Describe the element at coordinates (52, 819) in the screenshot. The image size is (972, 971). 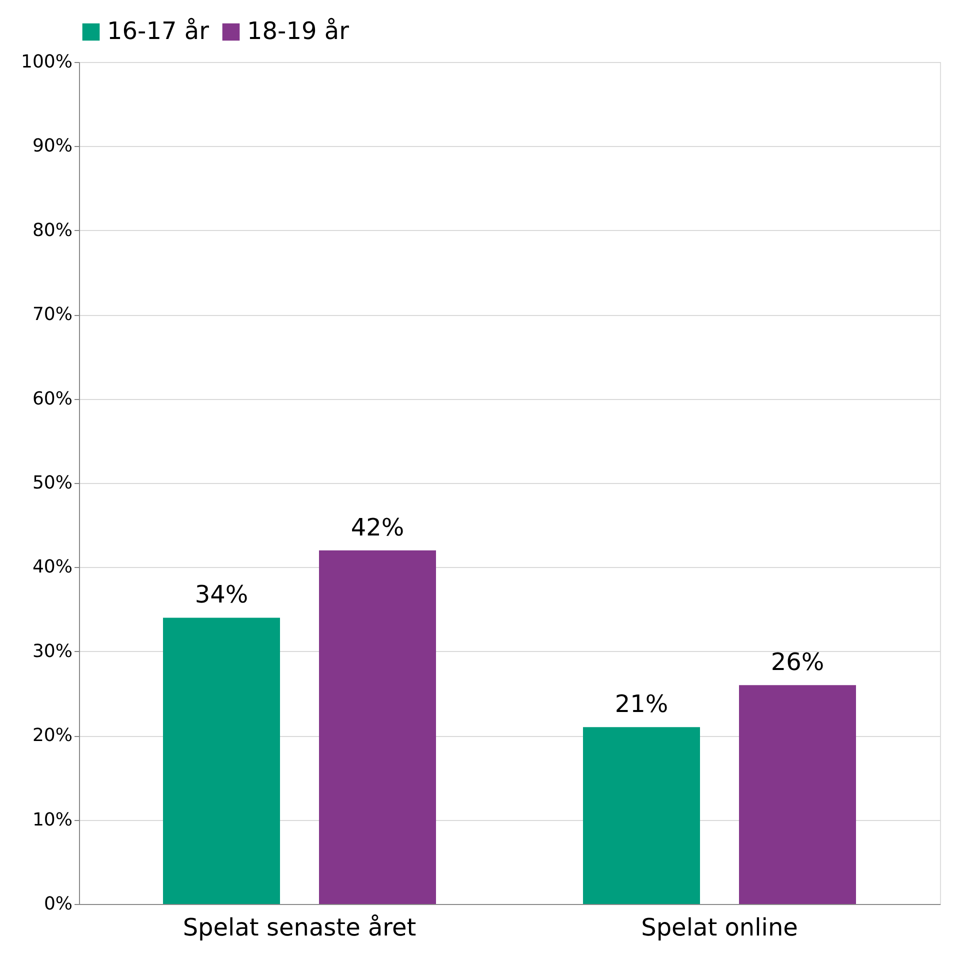
I see `y-tick-label: 10%` at that location.